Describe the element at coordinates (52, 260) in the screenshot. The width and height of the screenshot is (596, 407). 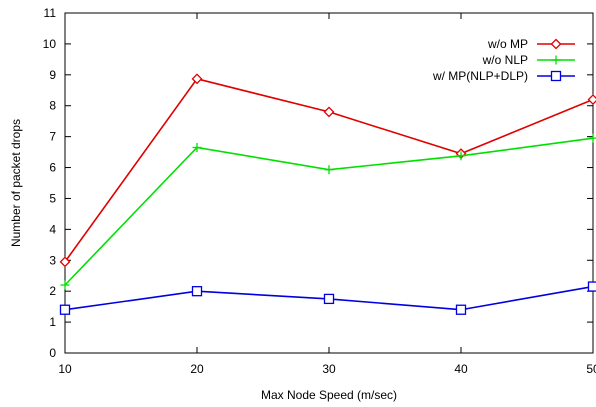
I see `y-tick-label: 3` at that location.